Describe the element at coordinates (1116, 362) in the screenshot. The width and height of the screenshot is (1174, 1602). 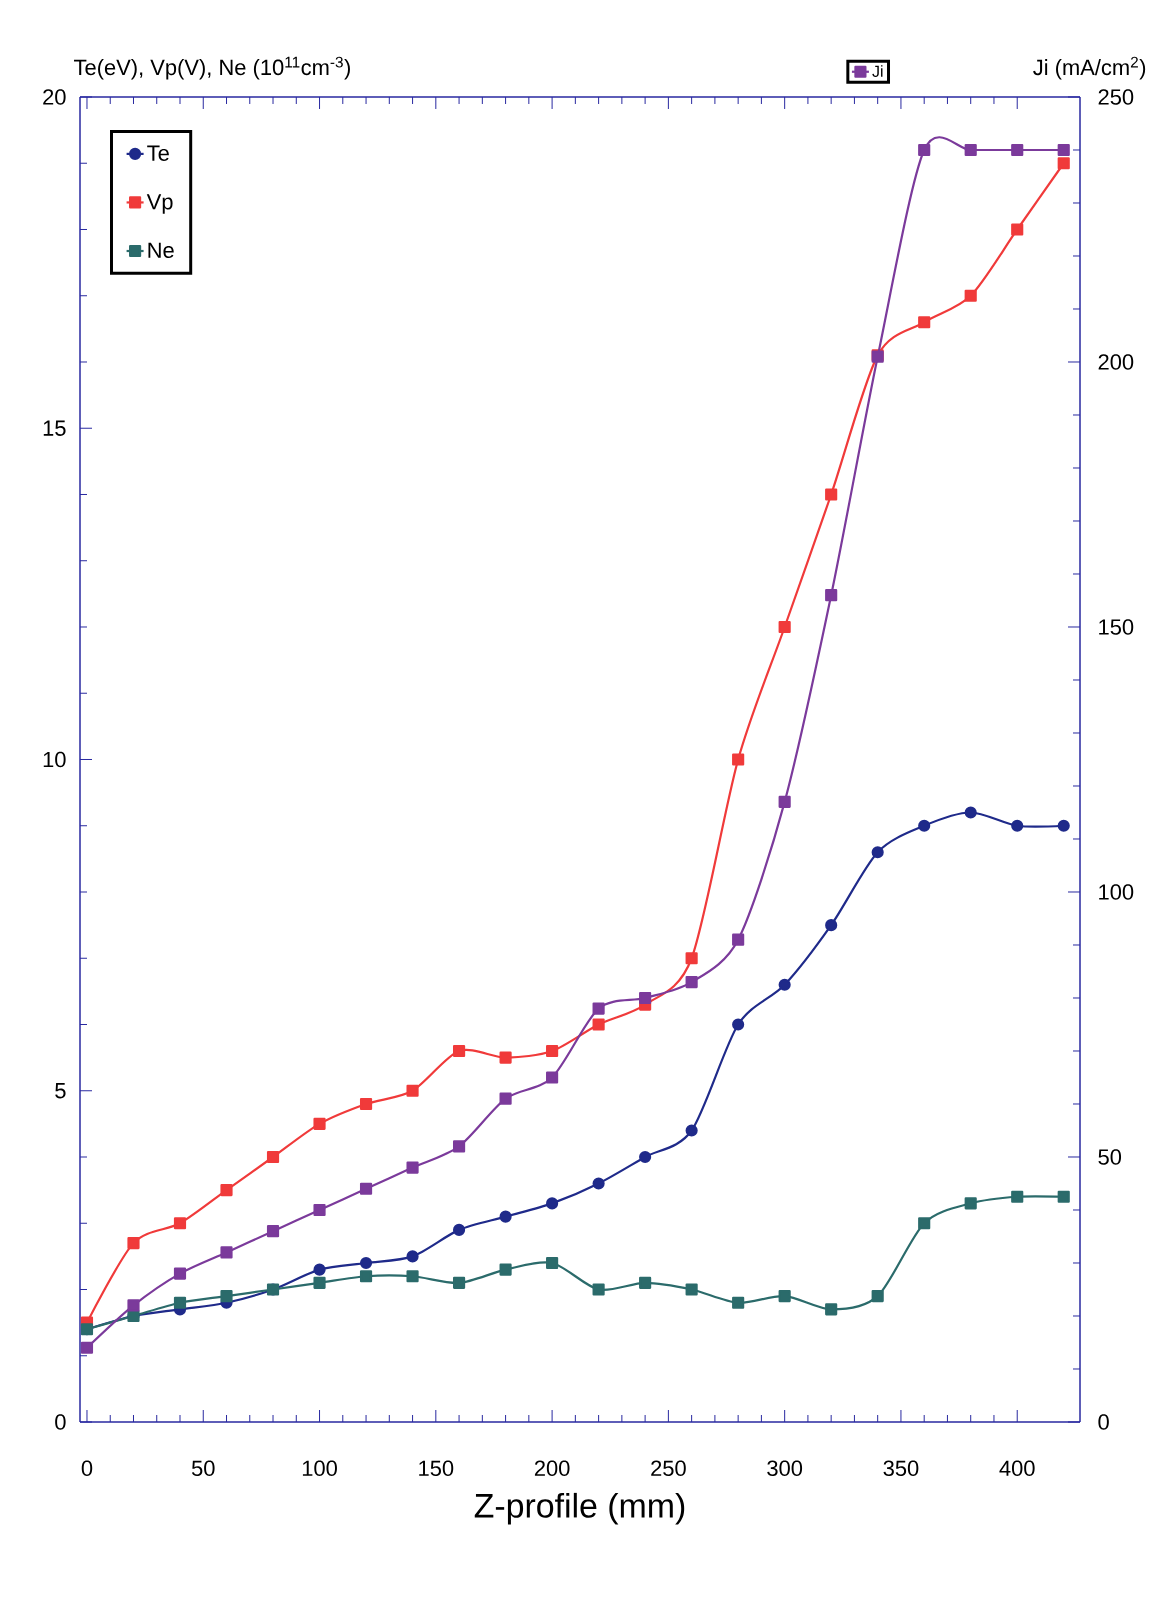
I see `y2-tick-label: 200` at that location.